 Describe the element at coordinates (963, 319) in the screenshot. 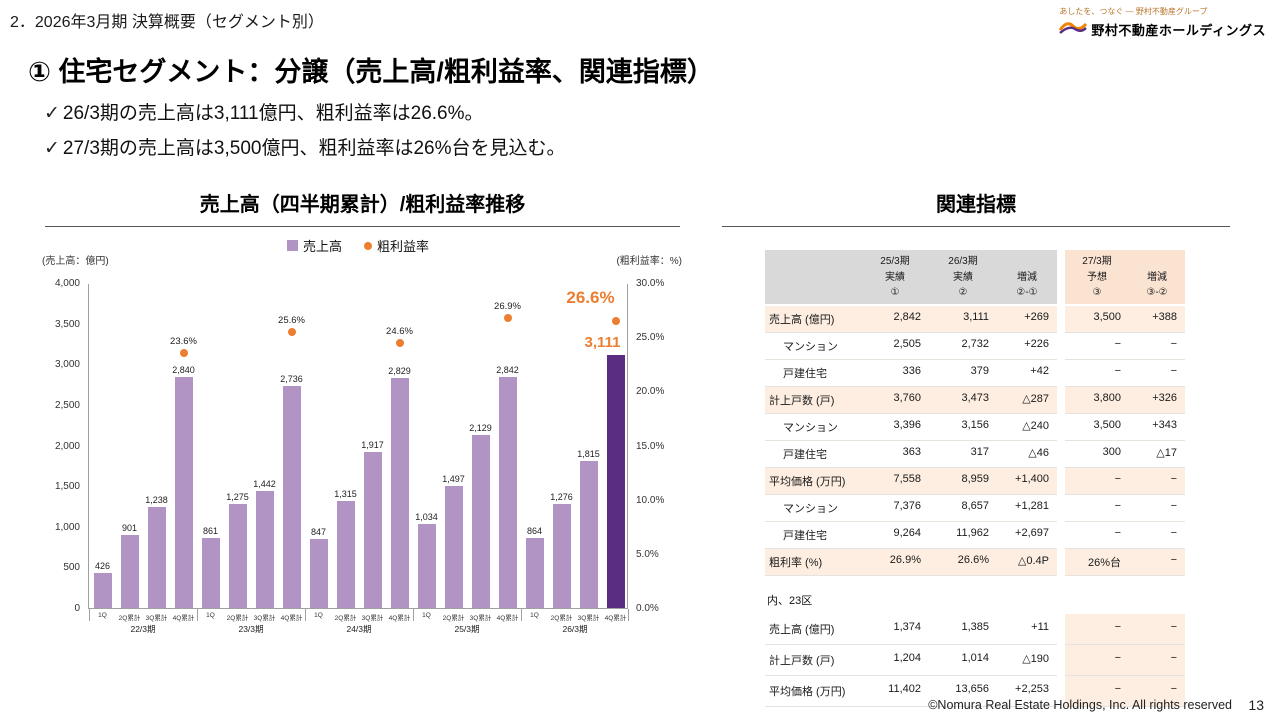

I see `cell-value: 3,111` at that location.